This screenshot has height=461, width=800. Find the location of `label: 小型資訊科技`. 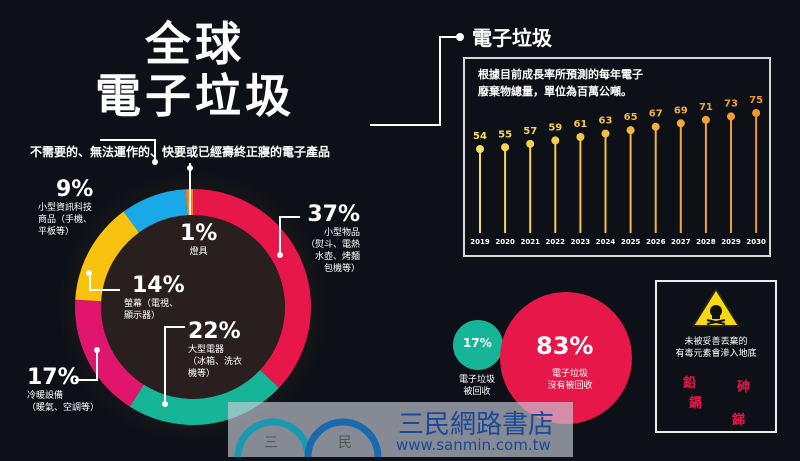

label: 小型資訊科技 is located at coordinates (65, 208).